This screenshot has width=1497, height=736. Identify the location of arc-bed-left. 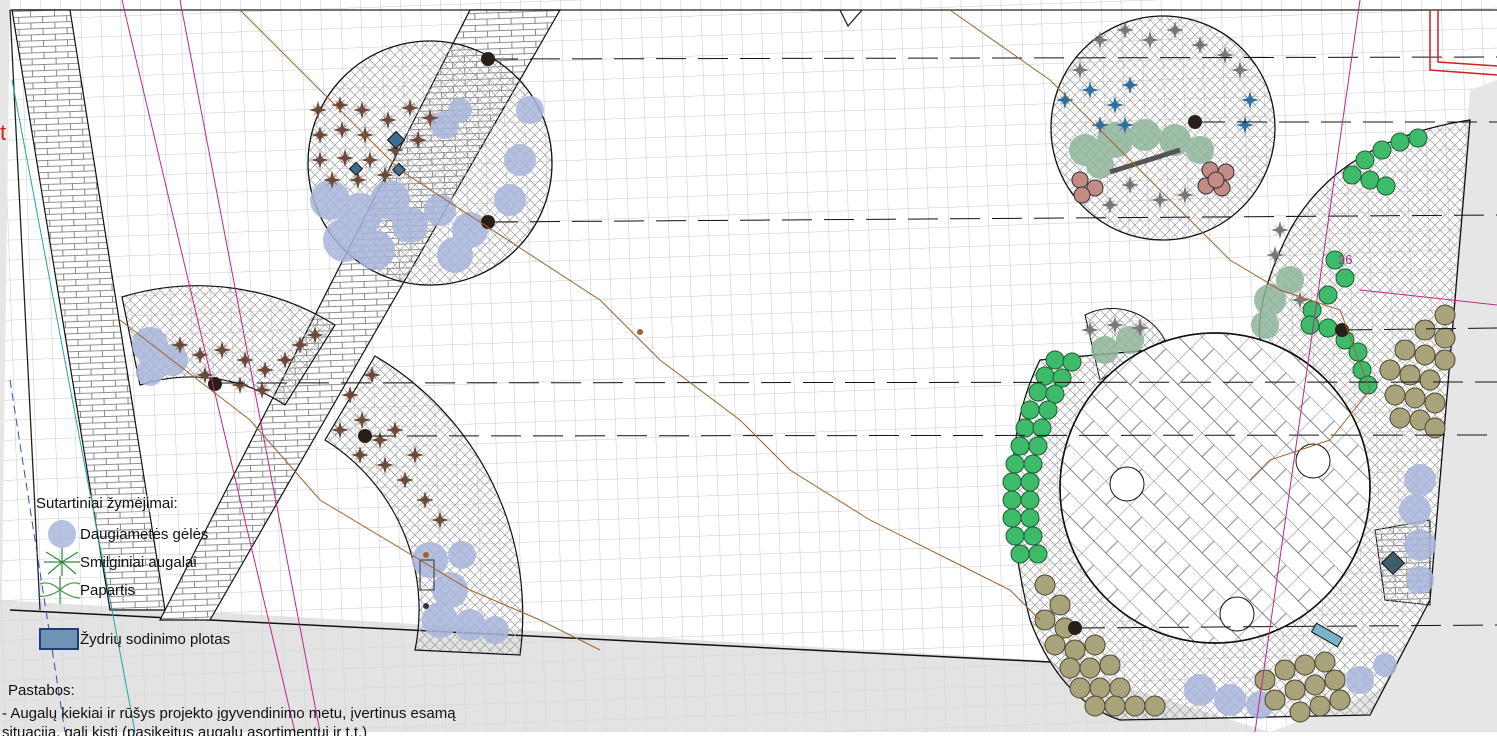
(228, 345).